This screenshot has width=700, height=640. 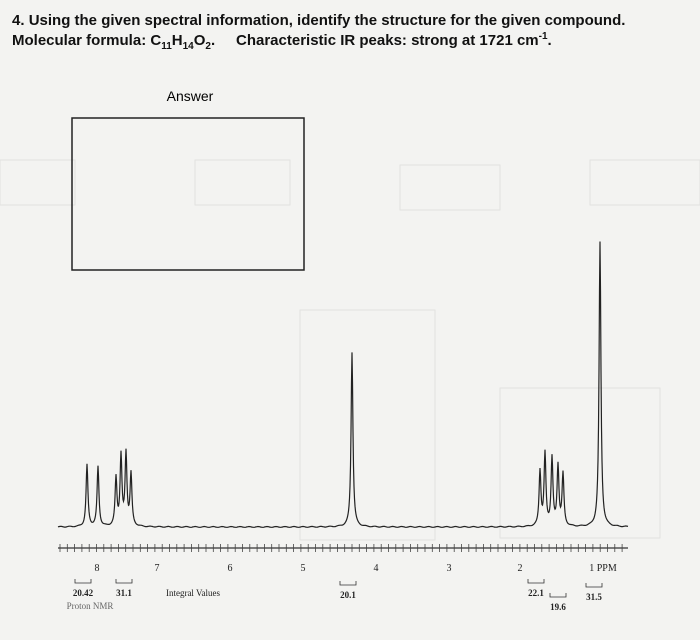 I want to click on formula-part: ., so click(x=213, y=40).